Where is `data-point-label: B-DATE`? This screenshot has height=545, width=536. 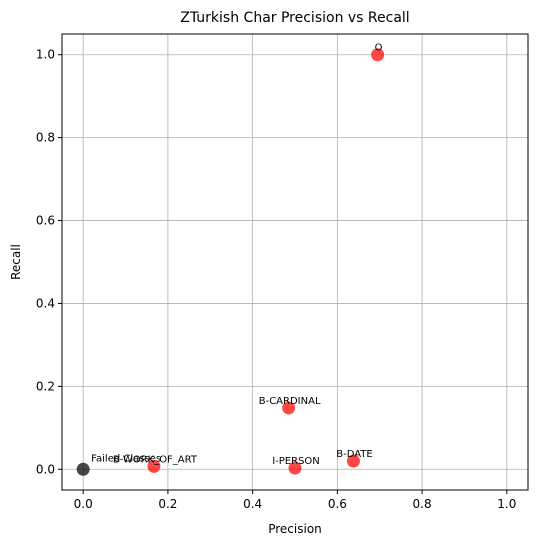 data-point-label: B-DATE is located at coordinates (354, 454).